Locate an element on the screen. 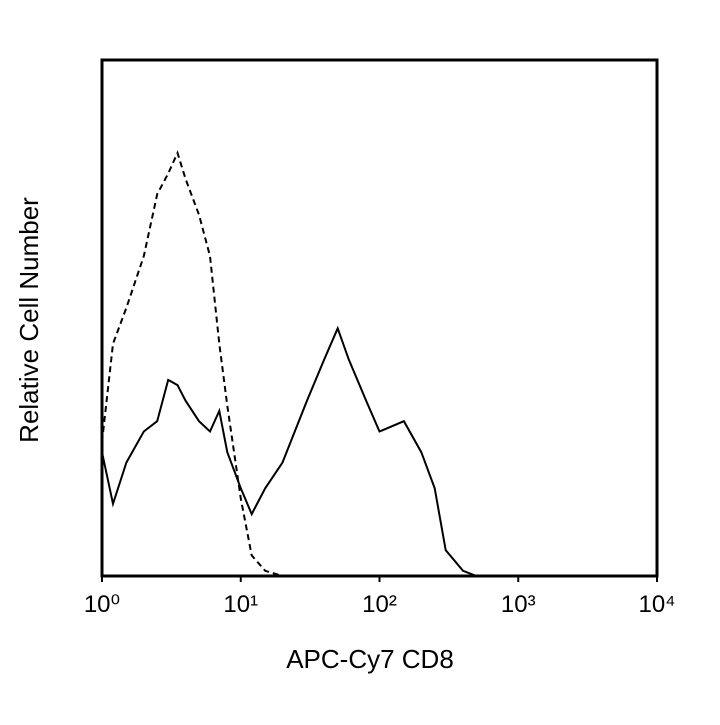 The width and height of the screenshot is (720, 725). y-axis-label: Relative Cell Number is located at coordinates (29, 320).